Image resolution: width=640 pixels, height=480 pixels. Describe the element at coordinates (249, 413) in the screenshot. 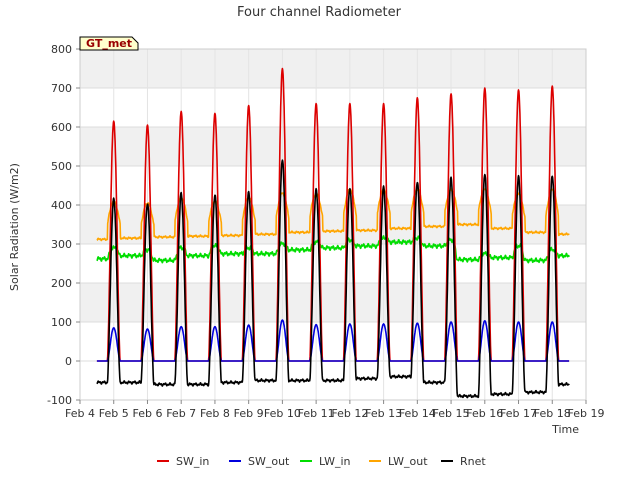

I see `x-tick-label: Feb 9` at that location.